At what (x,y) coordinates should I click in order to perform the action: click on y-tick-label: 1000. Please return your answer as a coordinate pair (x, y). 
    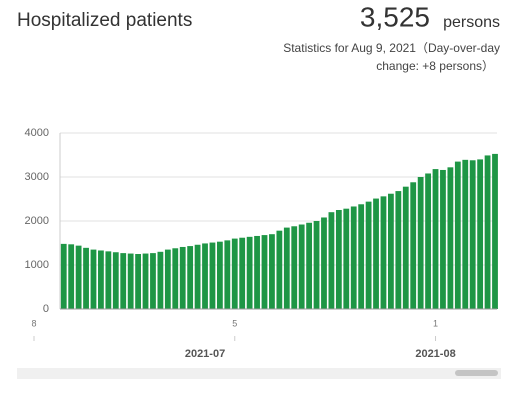
    Looking at the image, I should click on (37, 265).